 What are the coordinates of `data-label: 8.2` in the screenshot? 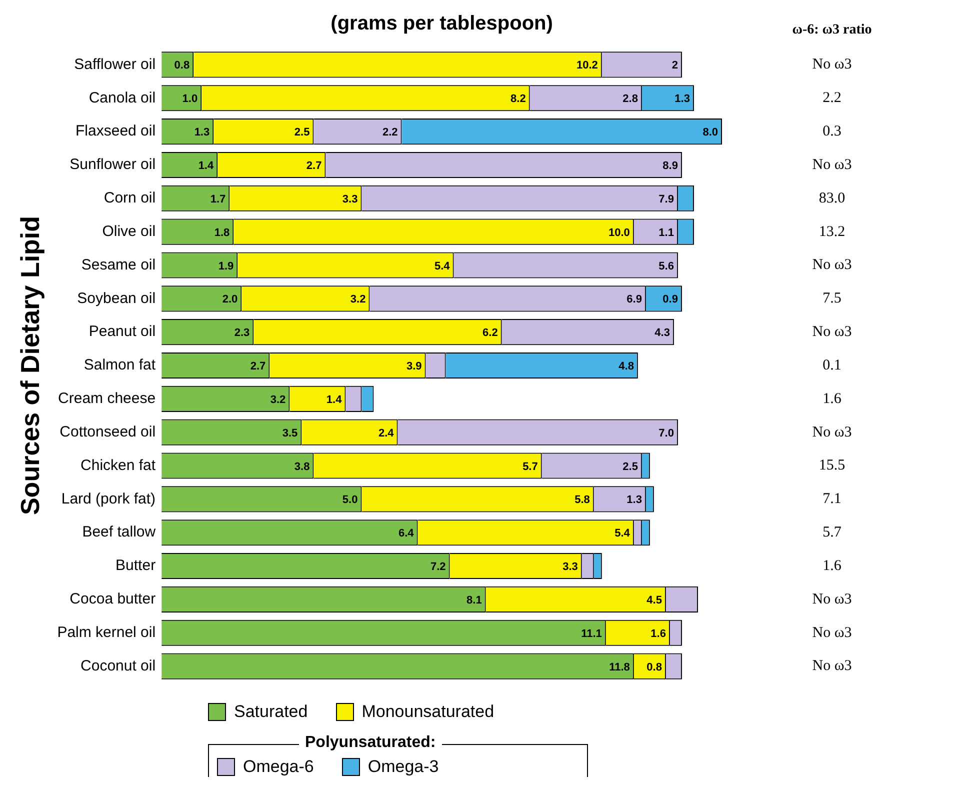 It's located at (518, 99).